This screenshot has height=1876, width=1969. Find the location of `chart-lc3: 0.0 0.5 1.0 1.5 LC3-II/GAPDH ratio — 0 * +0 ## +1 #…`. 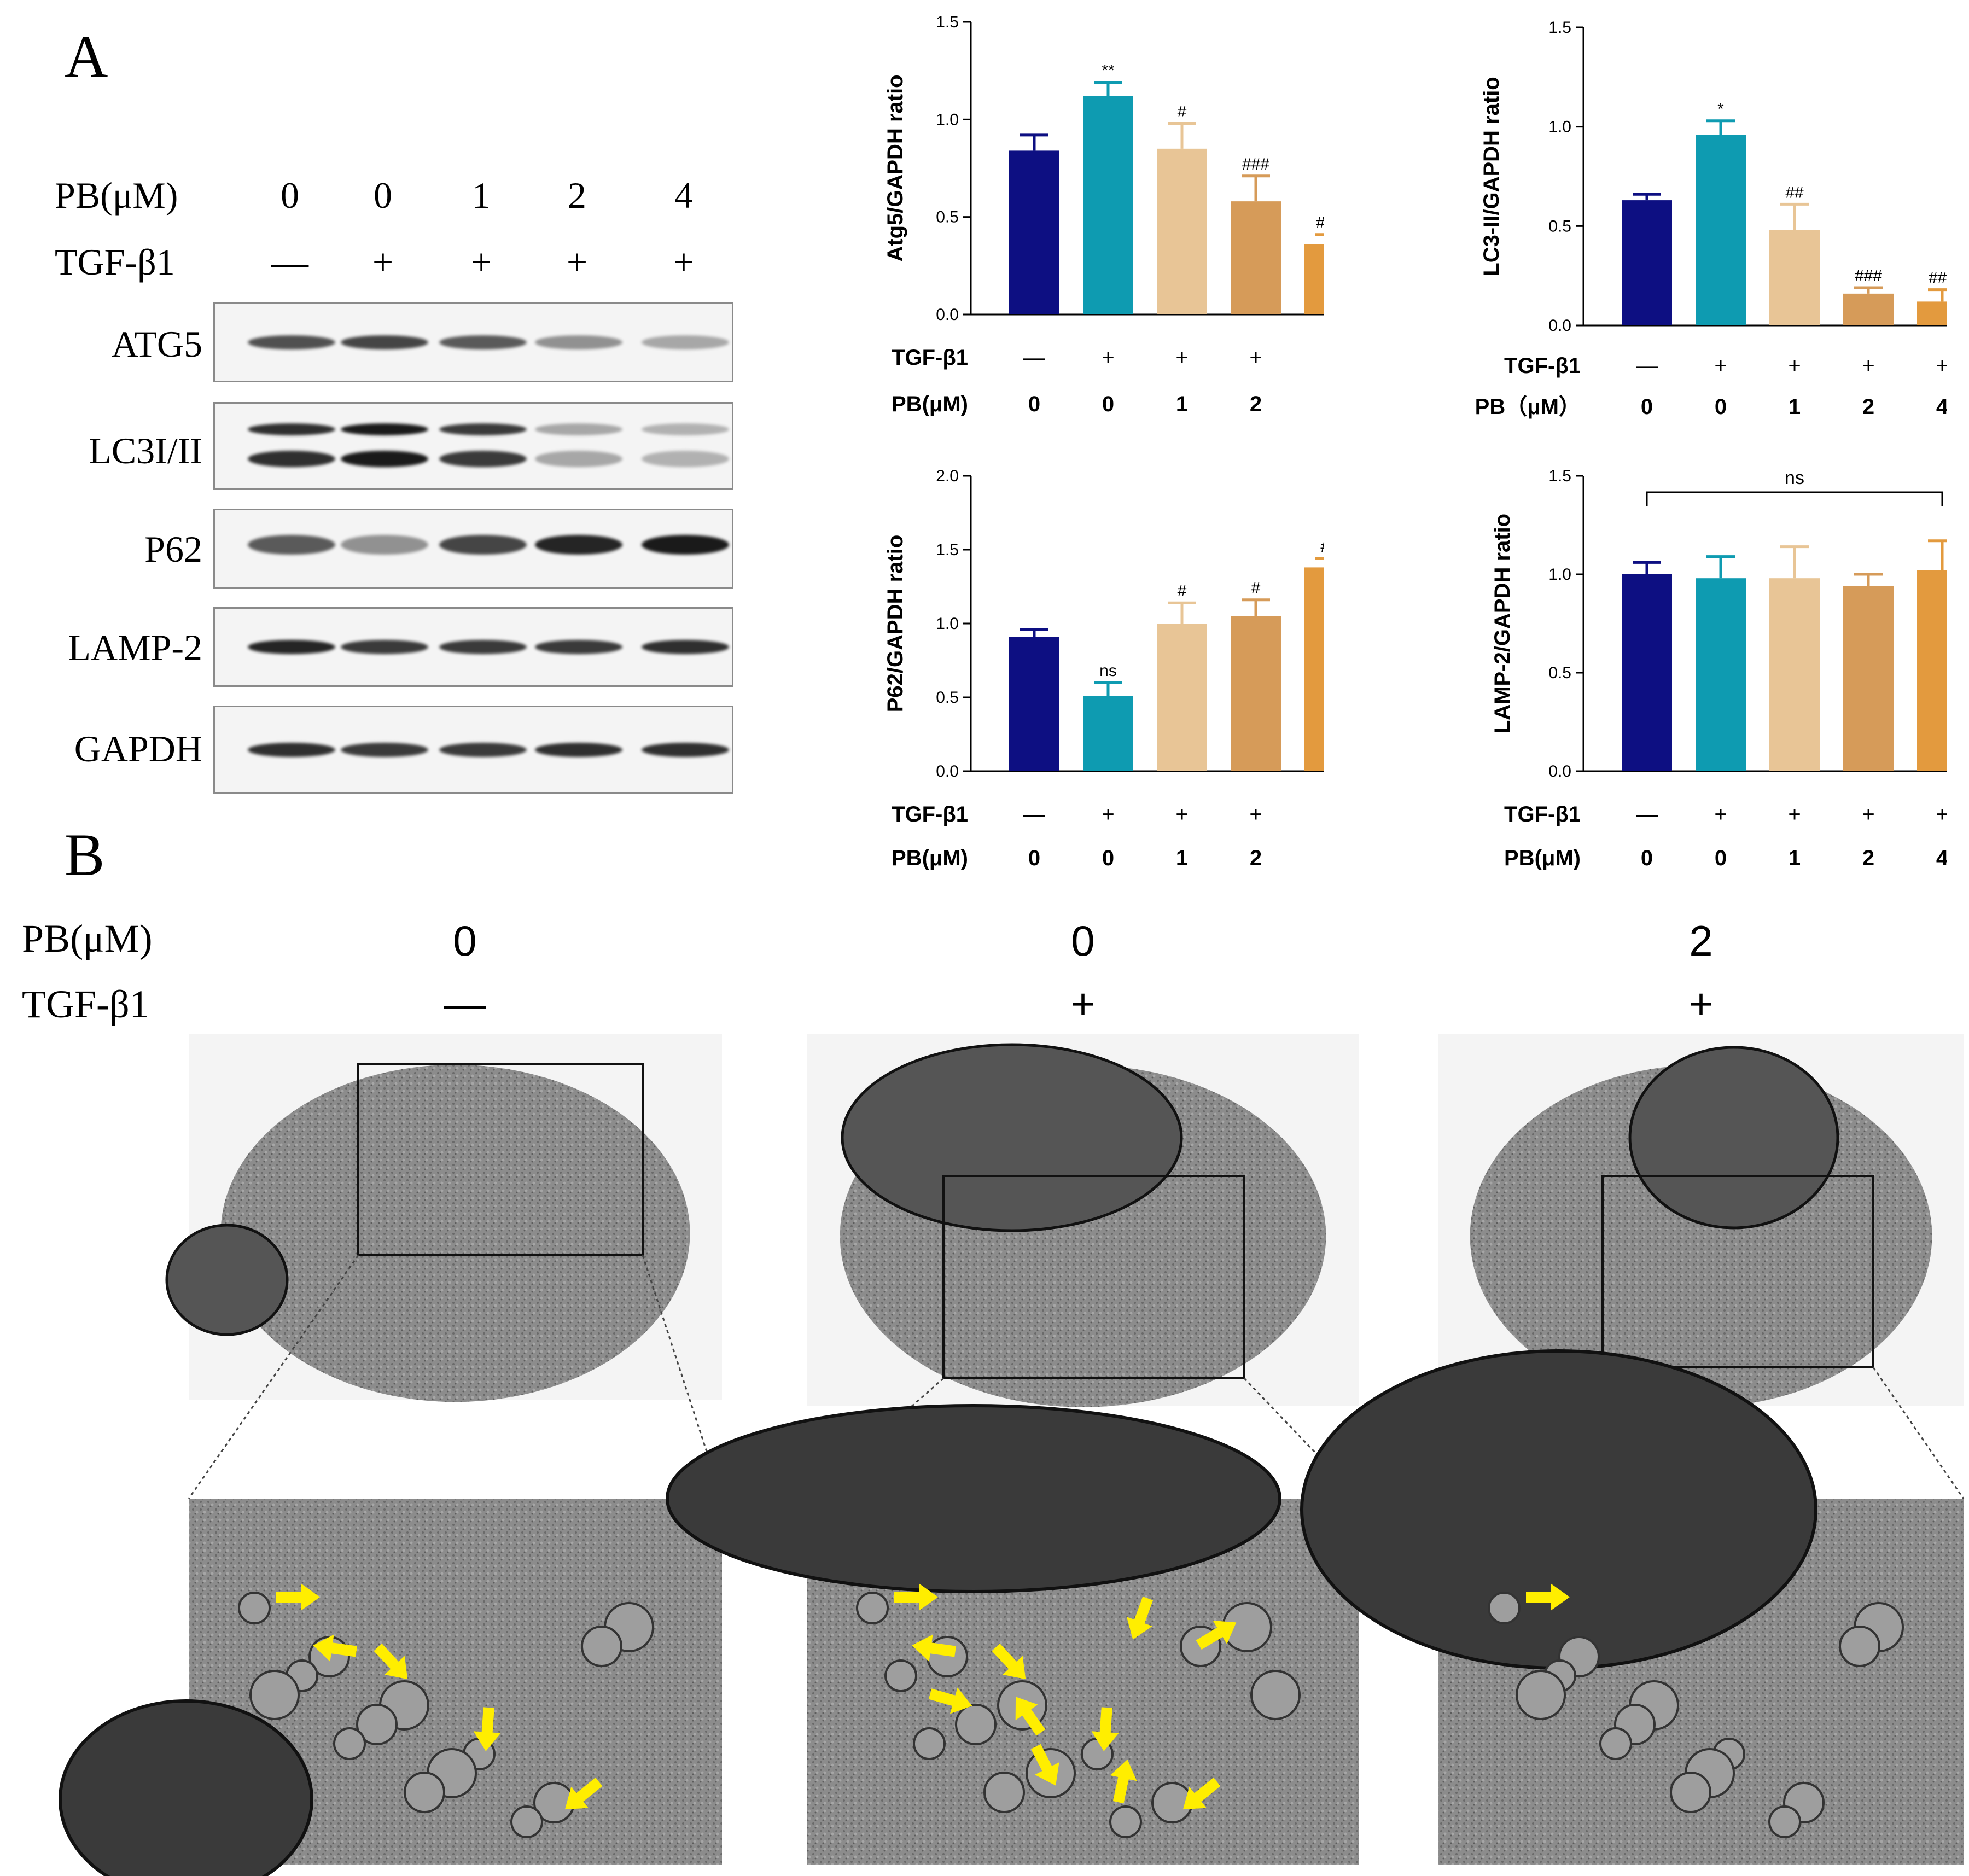

chart-lc3: 0.0 0.5 1.0 1.5 LC3-II/GAPDH ratio — 0 * +0 ## +1 #… is located at coordinates (1711, 219).